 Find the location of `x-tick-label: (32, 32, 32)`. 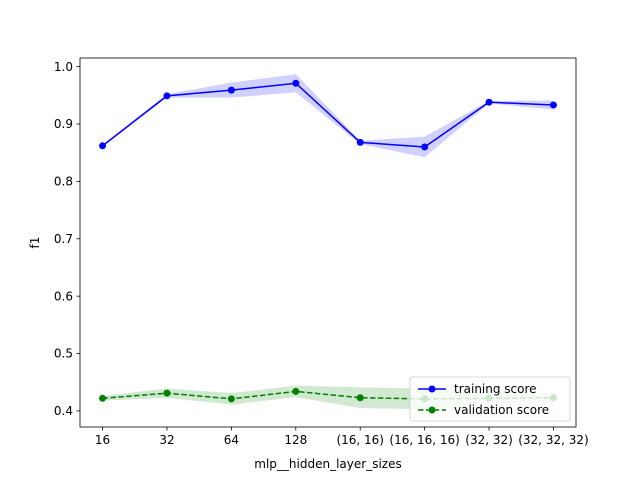

x-tick-label: (32, 32, 32) is located at coordinates (553, 440).